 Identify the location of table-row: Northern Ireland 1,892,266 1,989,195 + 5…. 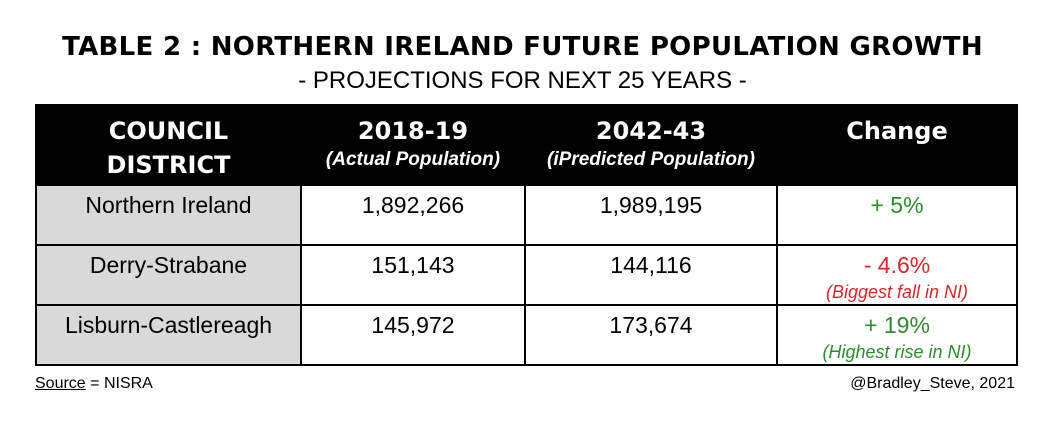
(526, 215).